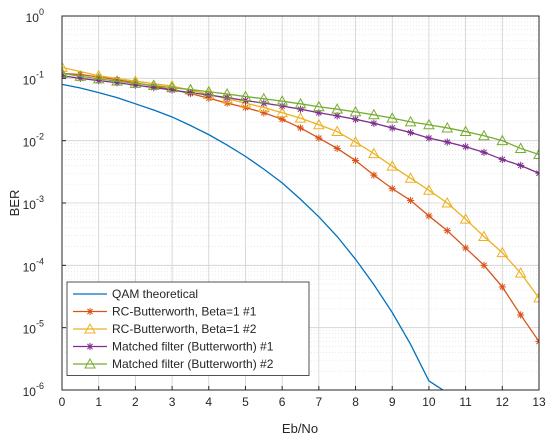 This screenshot has height=439, width=550. Describe the element at coordinates (41, 12) in the screenshot. I see `y-tick-exponent: 0` at that location.